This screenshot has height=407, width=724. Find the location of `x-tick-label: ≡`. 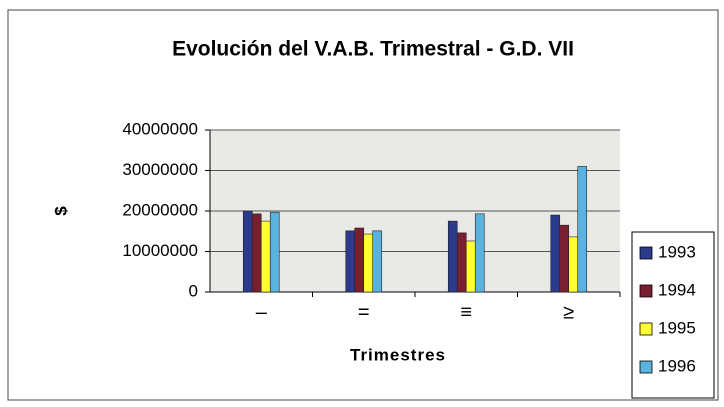

x-tick-label: ≡ is located at coordinates (466, 312).